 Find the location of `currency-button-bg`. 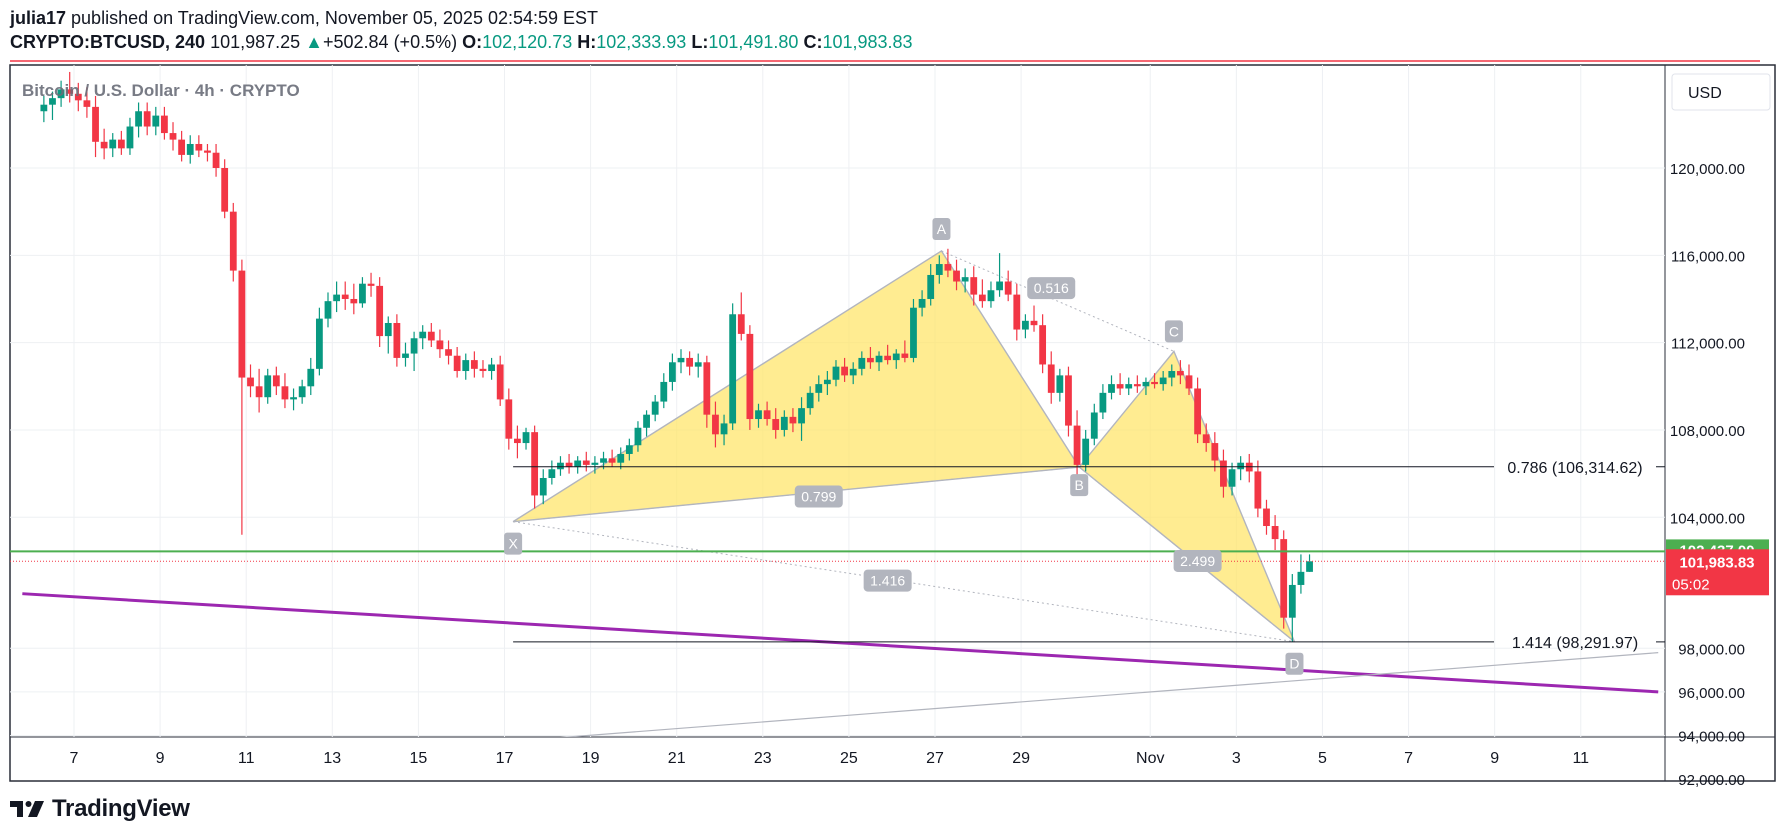

currency-button-bg is located at coordinates (1721, 92).